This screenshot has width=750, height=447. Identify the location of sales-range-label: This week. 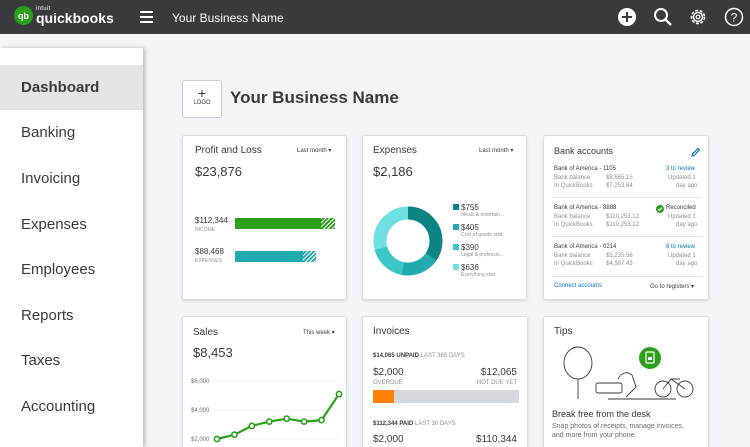
(317, 333).